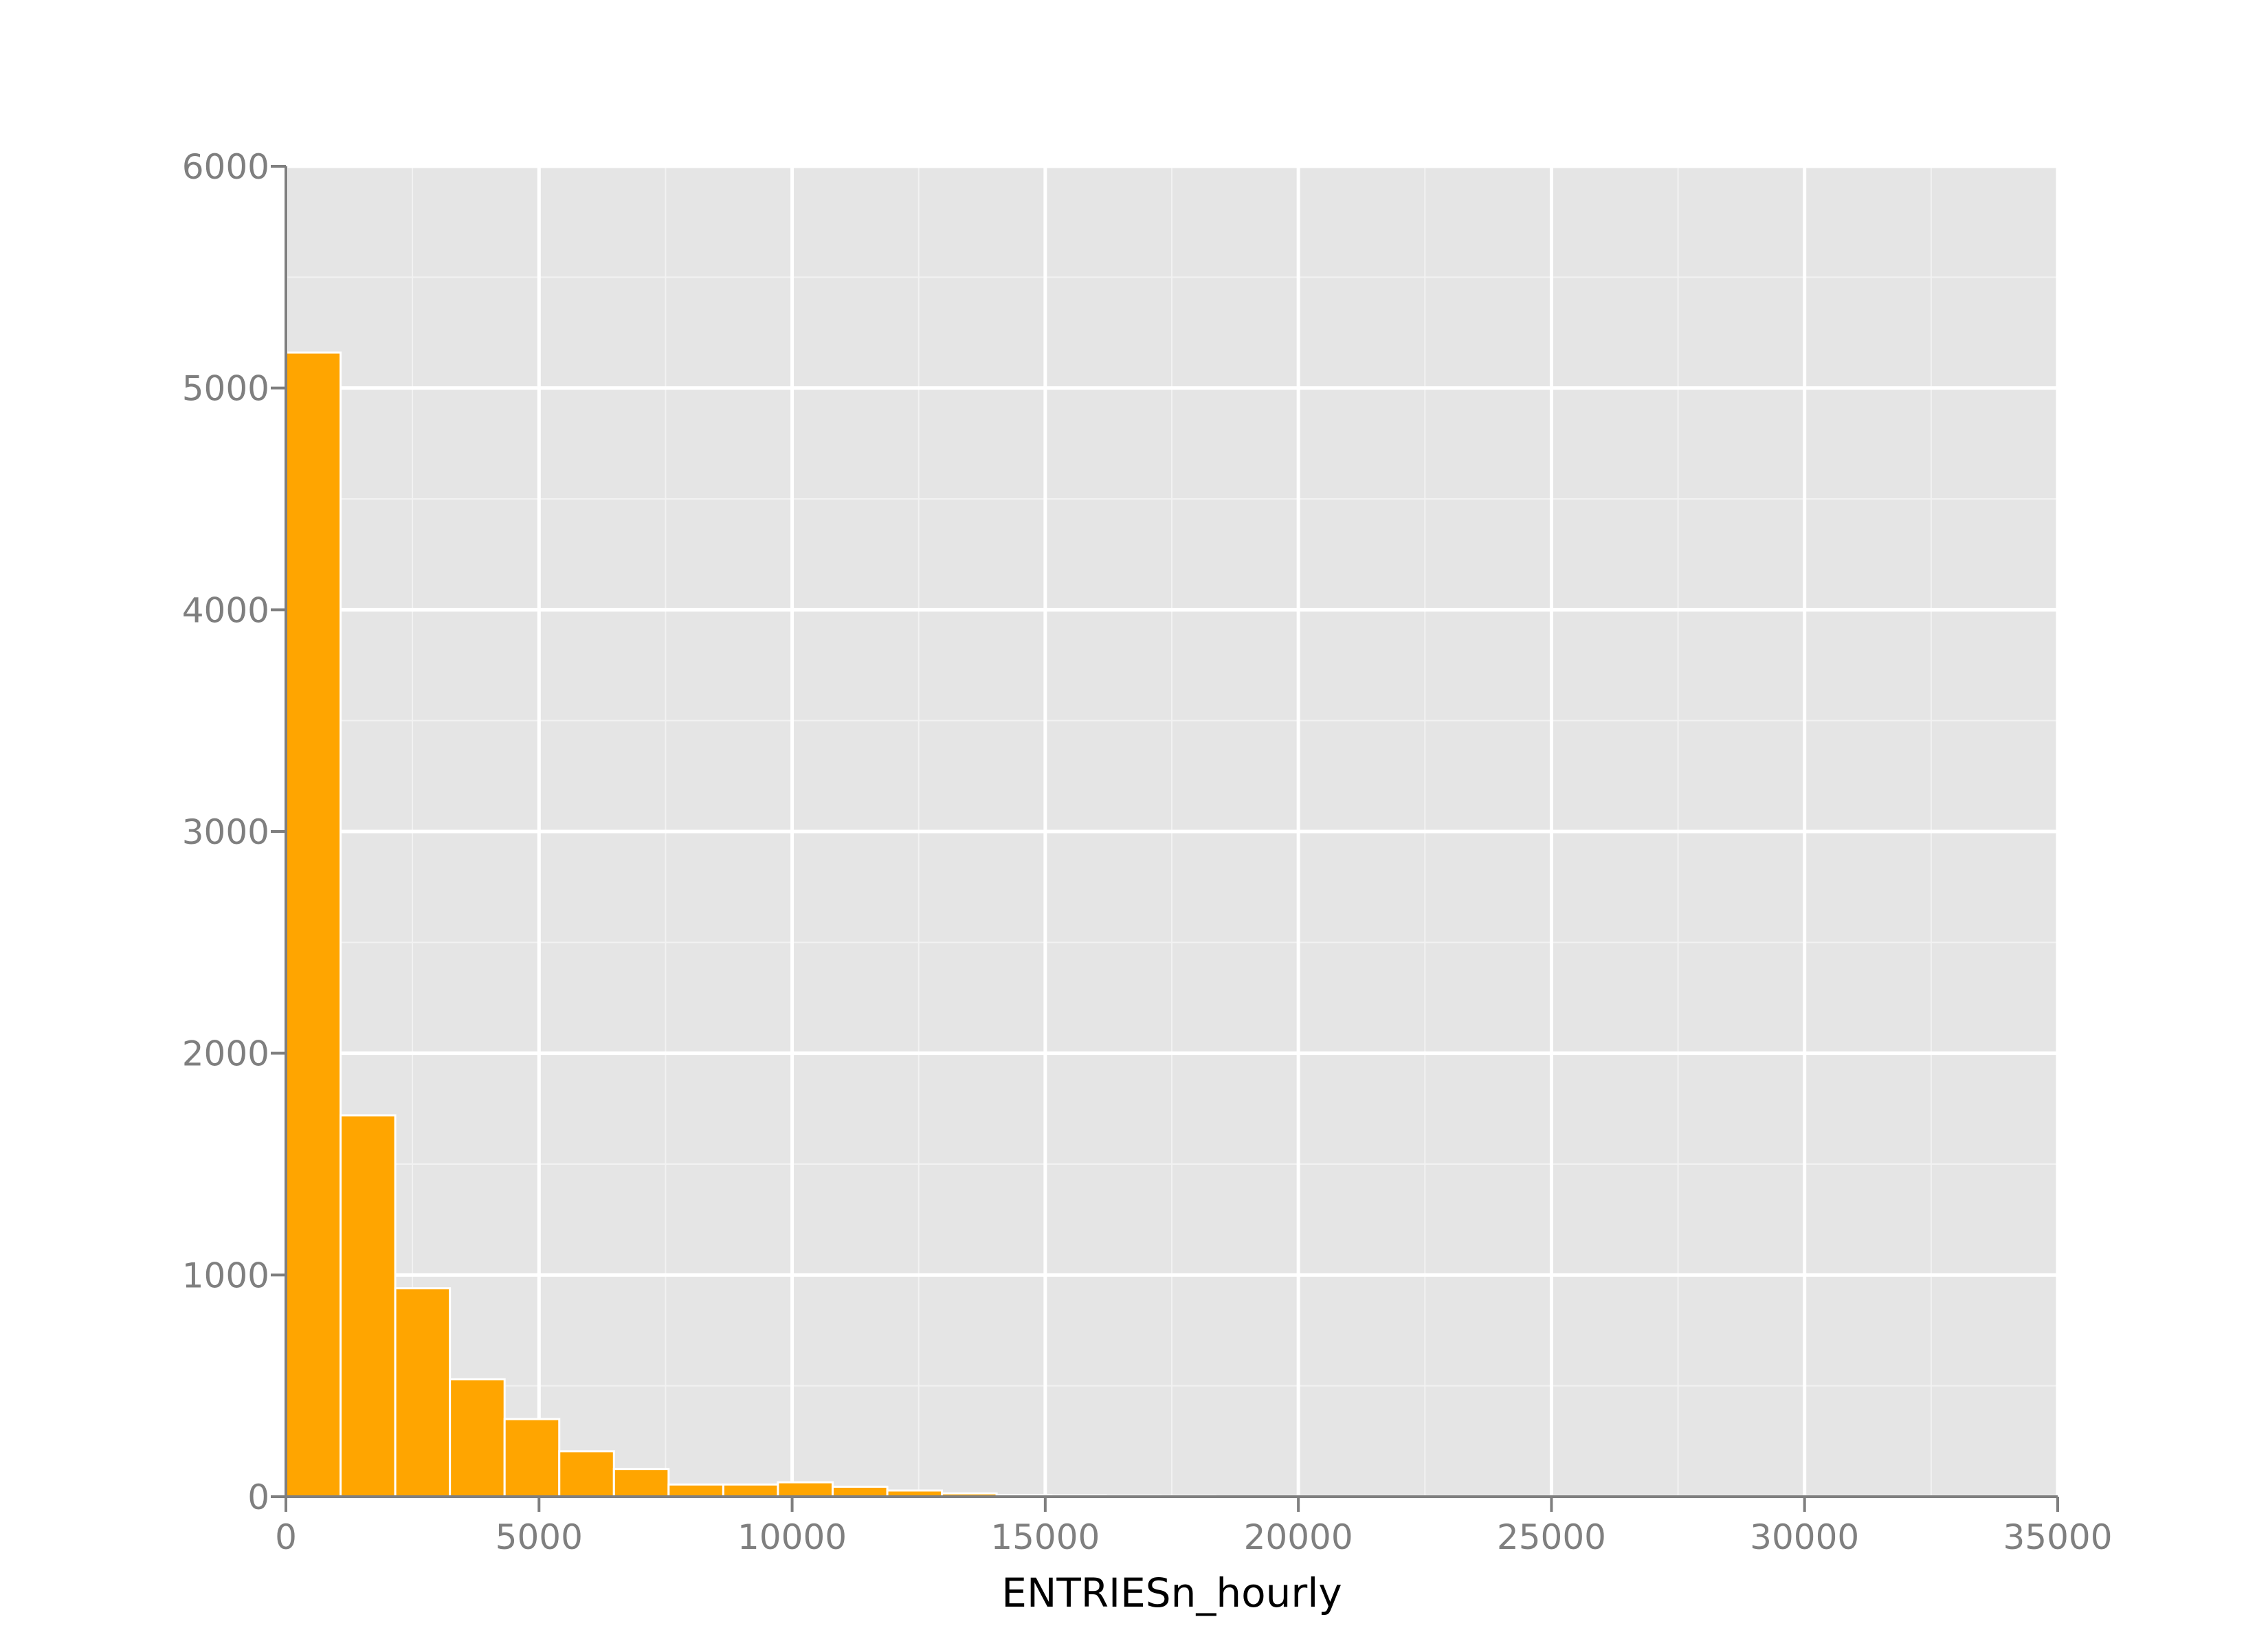  I want to click on y-axis-ticks: 0 1000 2000 3000 4000 5000 6000, so click(234, 832).